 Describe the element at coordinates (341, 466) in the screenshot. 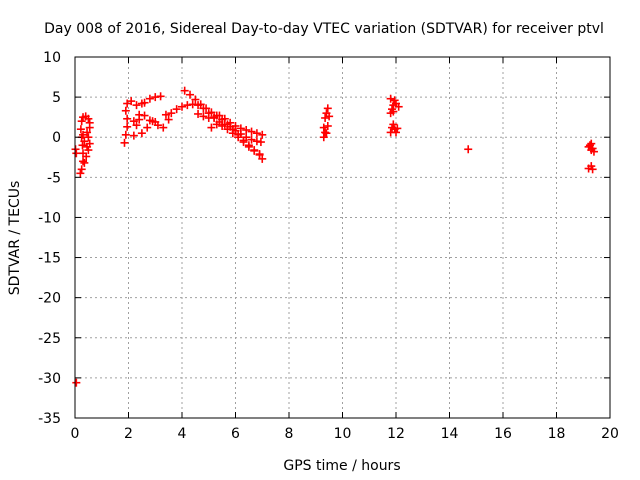

I see `x-axis-label: GPS time / hours` at that location.